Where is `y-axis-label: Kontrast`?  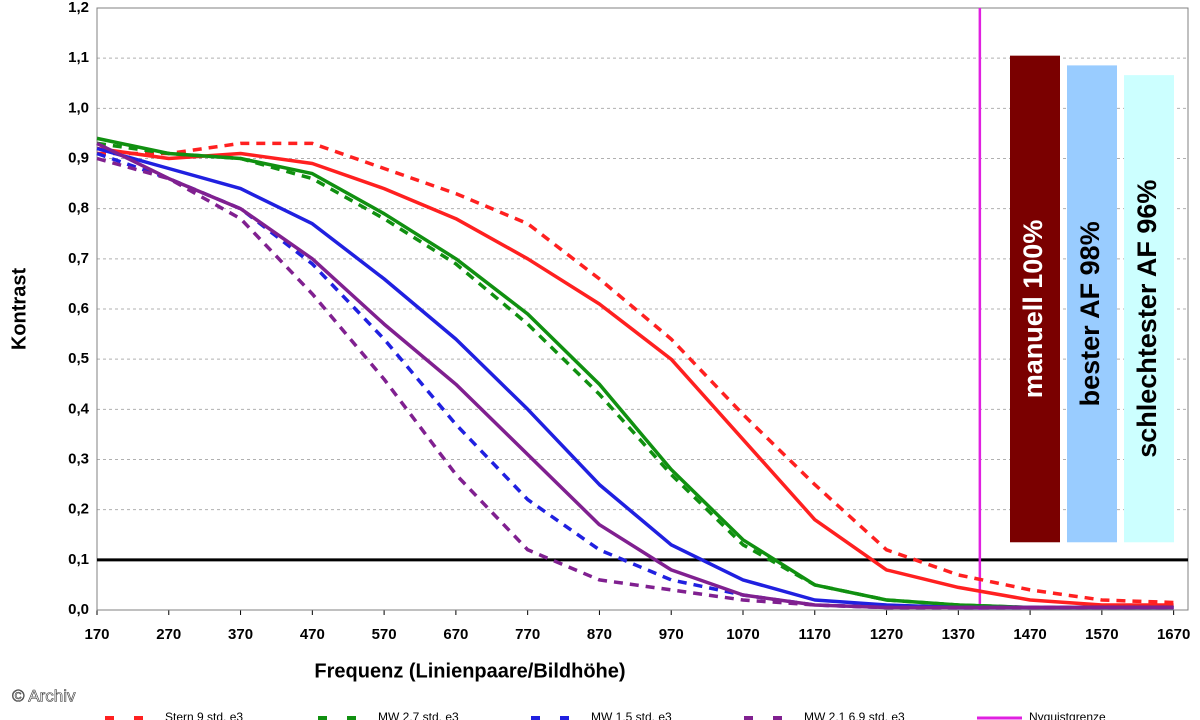
y-axis-label: Kontrast is located at coordinates (19, 309).